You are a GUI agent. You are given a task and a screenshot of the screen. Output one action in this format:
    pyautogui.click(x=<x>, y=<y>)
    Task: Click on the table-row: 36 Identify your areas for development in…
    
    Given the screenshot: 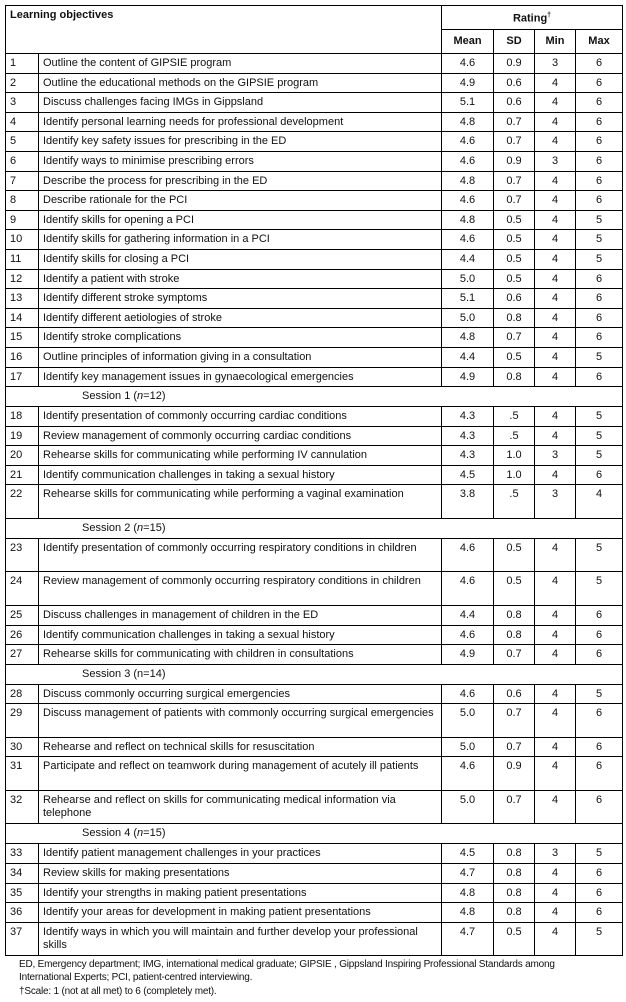 What is the action you would take?
    pyautogui.click(x=314, y=912)
    